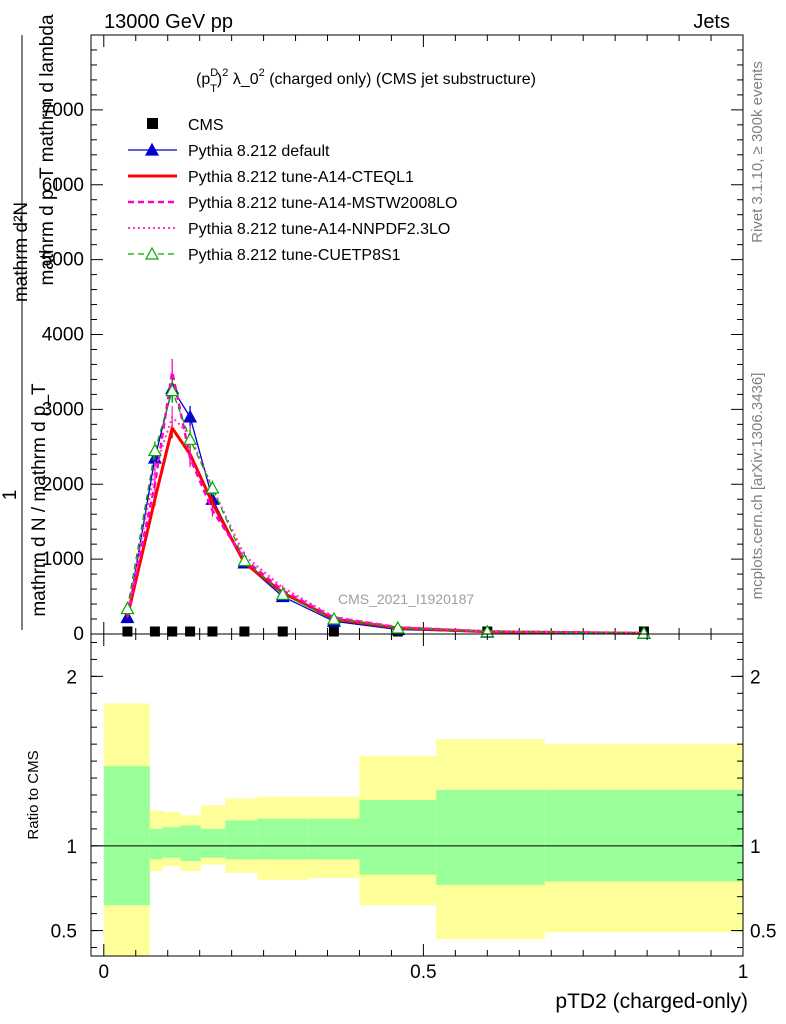  What do you see at coordinates (743, 972) in the screenshot?
I see `x-tick-label: 1` at bounding box center [743, 972].